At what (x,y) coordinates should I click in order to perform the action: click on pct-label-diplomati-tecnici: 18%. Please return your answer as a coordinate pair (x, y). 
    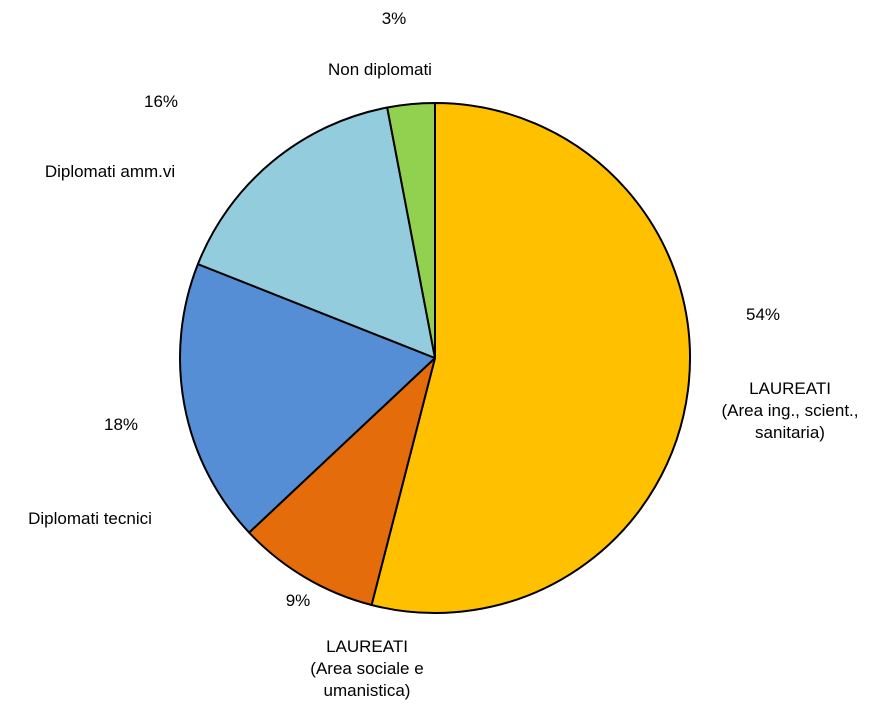
    Looking at the image, I should click on (121, 424).